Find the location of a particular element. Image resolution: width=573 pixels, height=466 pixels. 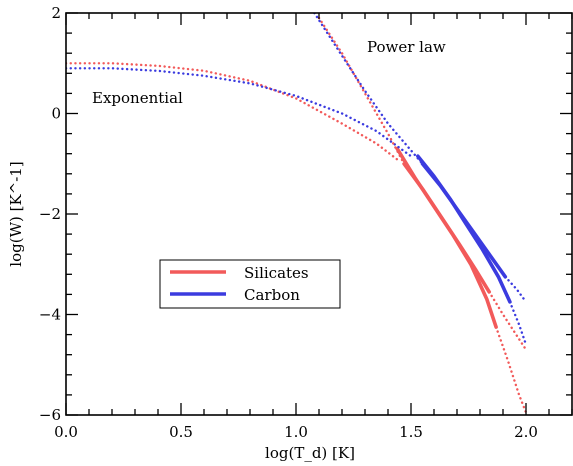

y-tick-label: 2 is located at coordinates (56, 13).